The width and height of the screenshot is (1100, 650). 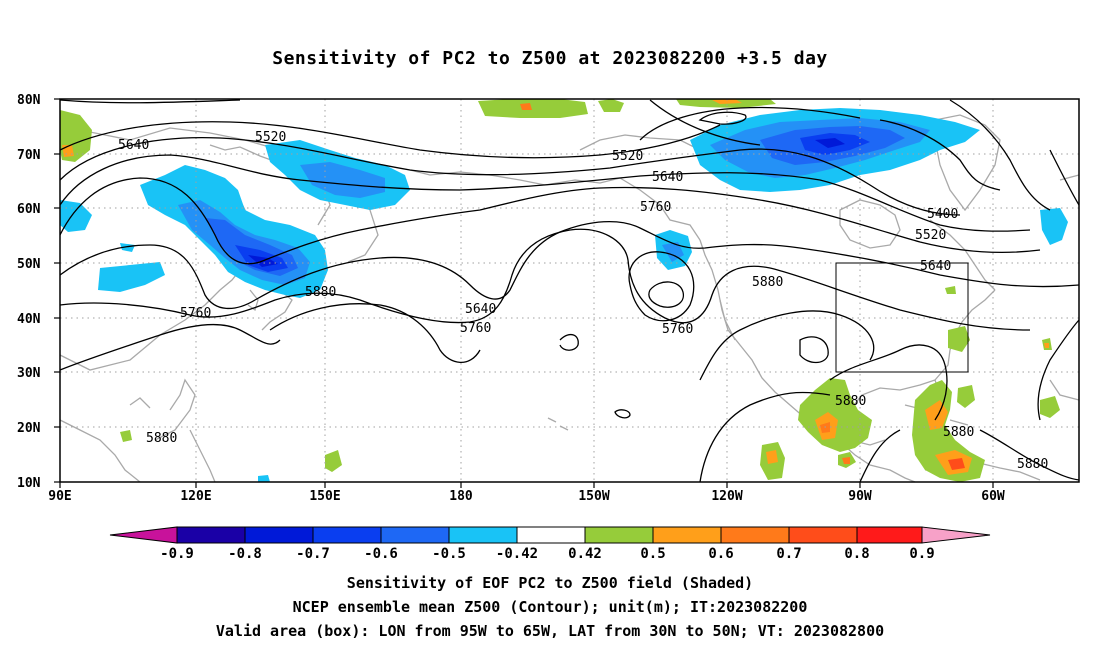 I want to click on colorbar, so click(x=550, y=535).